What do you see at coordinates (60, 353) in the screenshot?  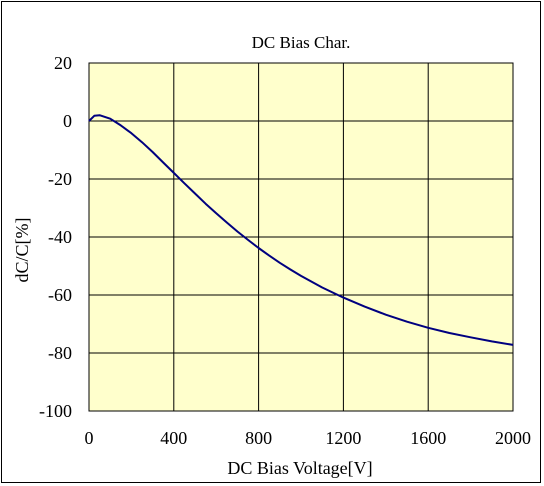 I see `y-tick-label: -80` at bounding box center [60, 353].